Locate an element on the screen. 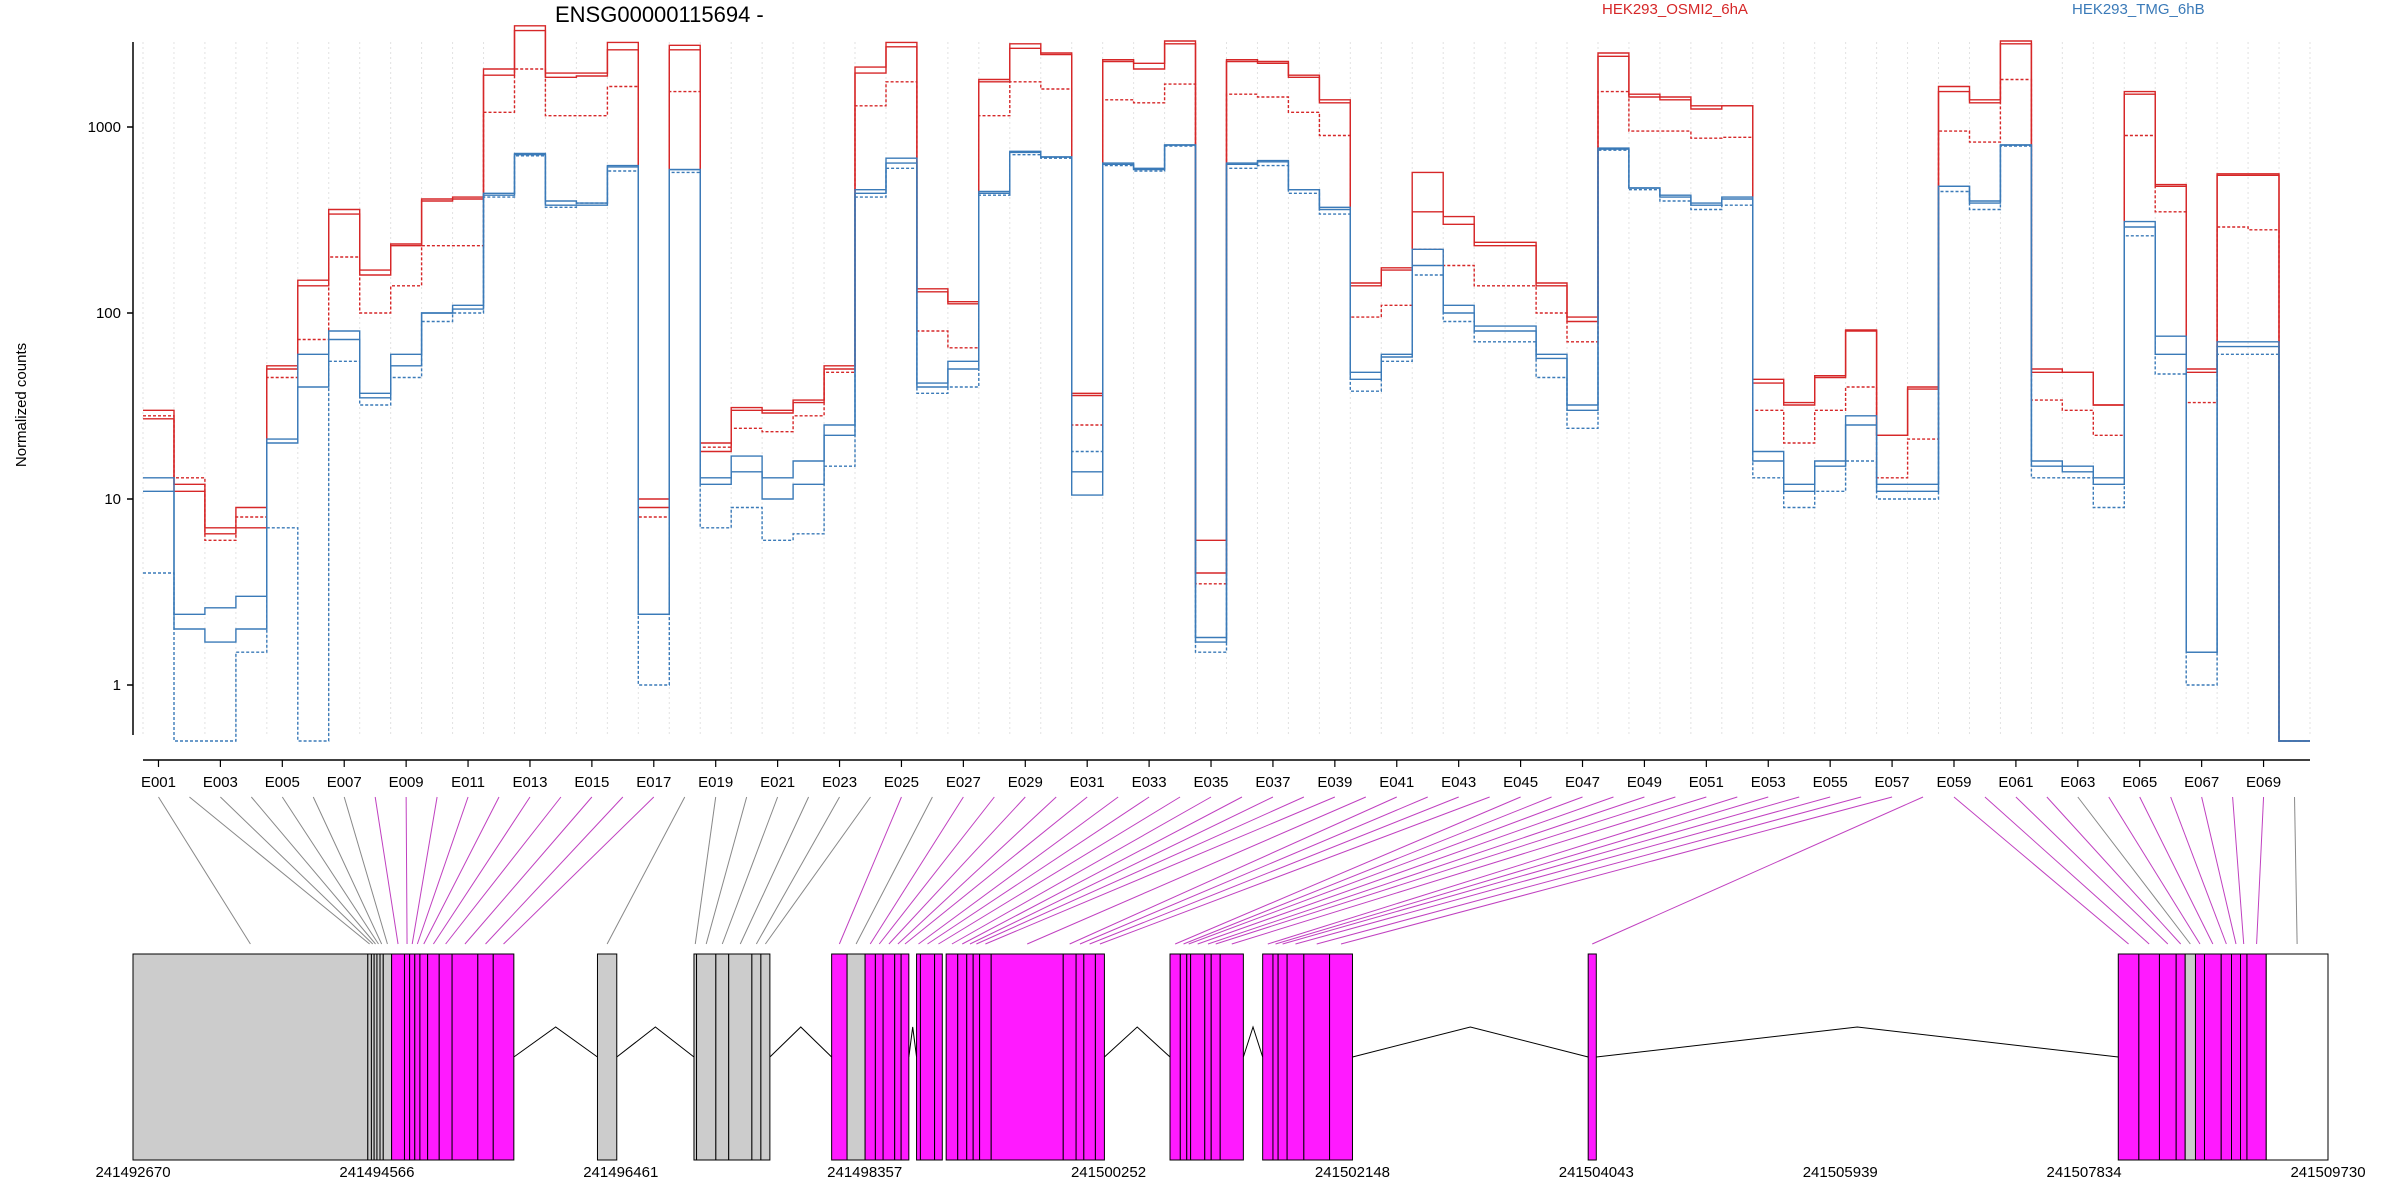 Image resolution: width=2400 pixels, height=1200 pixels. connector-E020 is located at coordinates (726, 870).